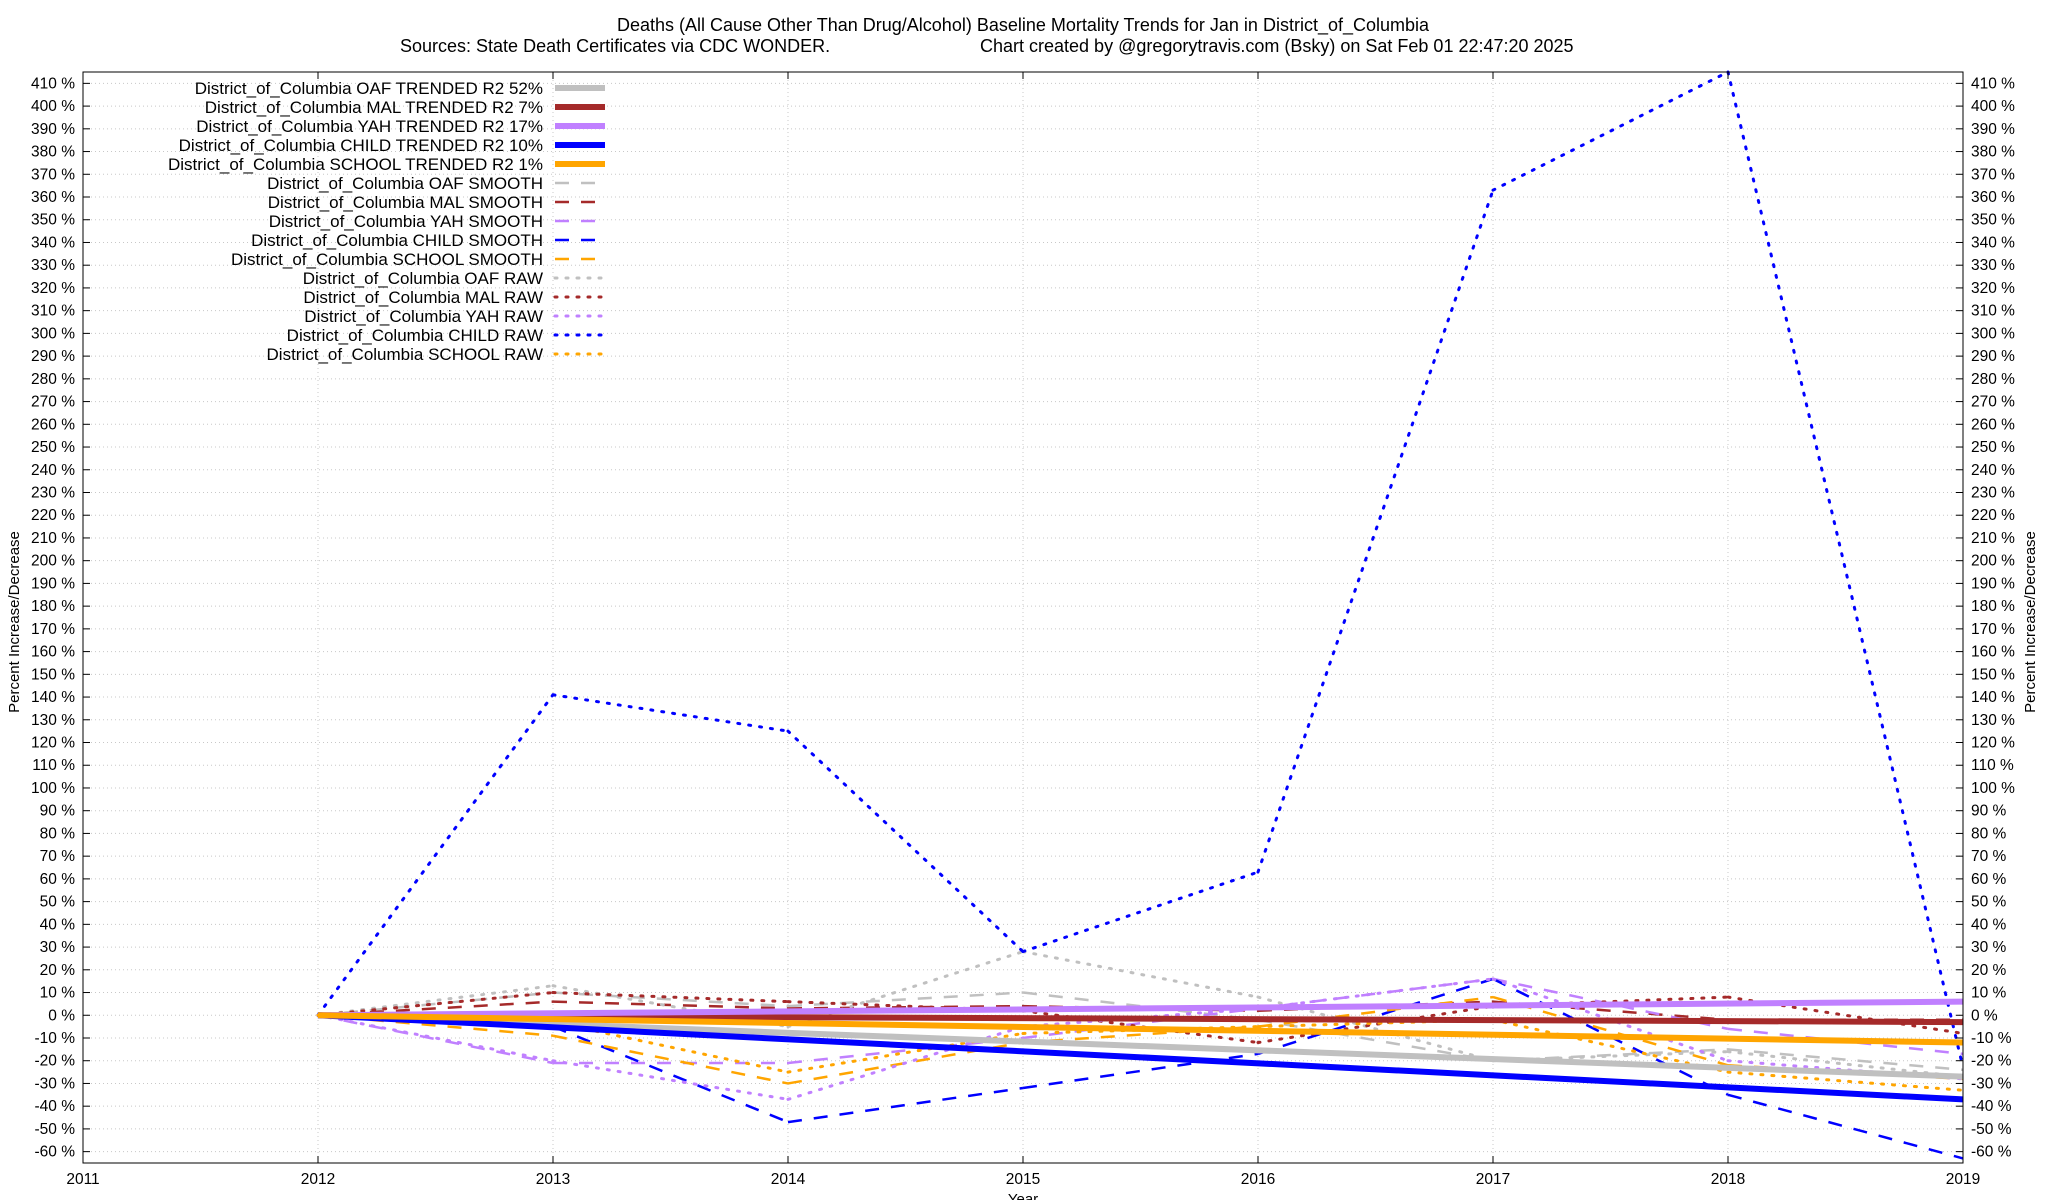 This screenshot has height=1200, width=2048. Describe the element at coordinates (53, 652) in the screenshot. I see `y-tick-label-left: 160 %` at that location.